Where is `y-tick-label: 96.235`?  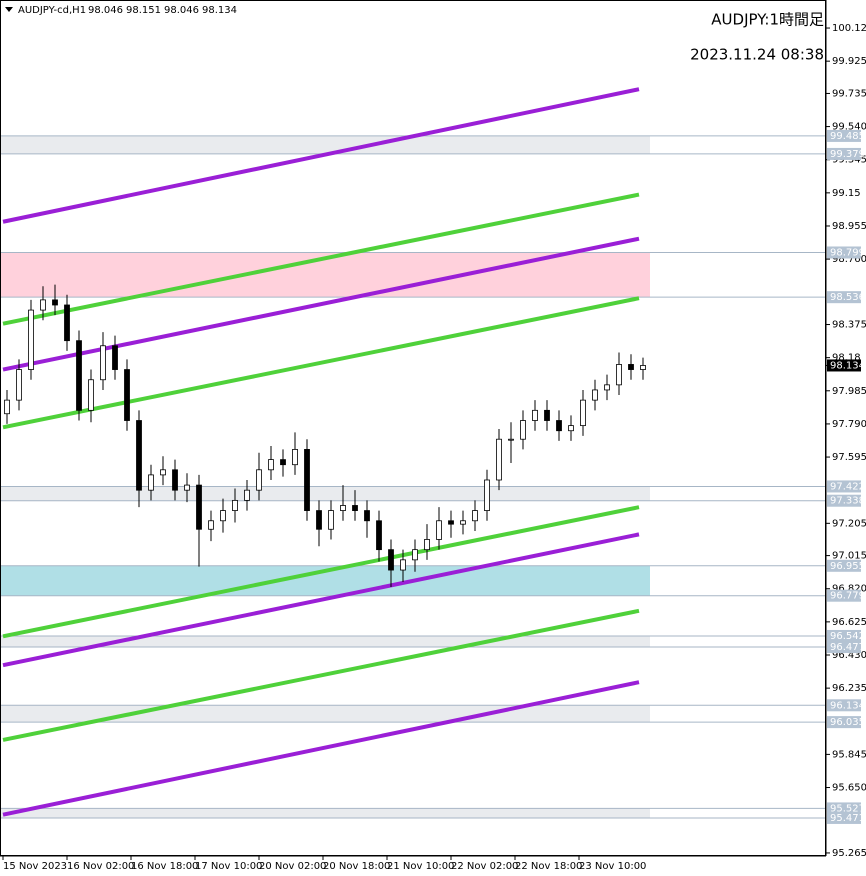
y-tick-label: 96.235 is located at coordinates (849, 688).